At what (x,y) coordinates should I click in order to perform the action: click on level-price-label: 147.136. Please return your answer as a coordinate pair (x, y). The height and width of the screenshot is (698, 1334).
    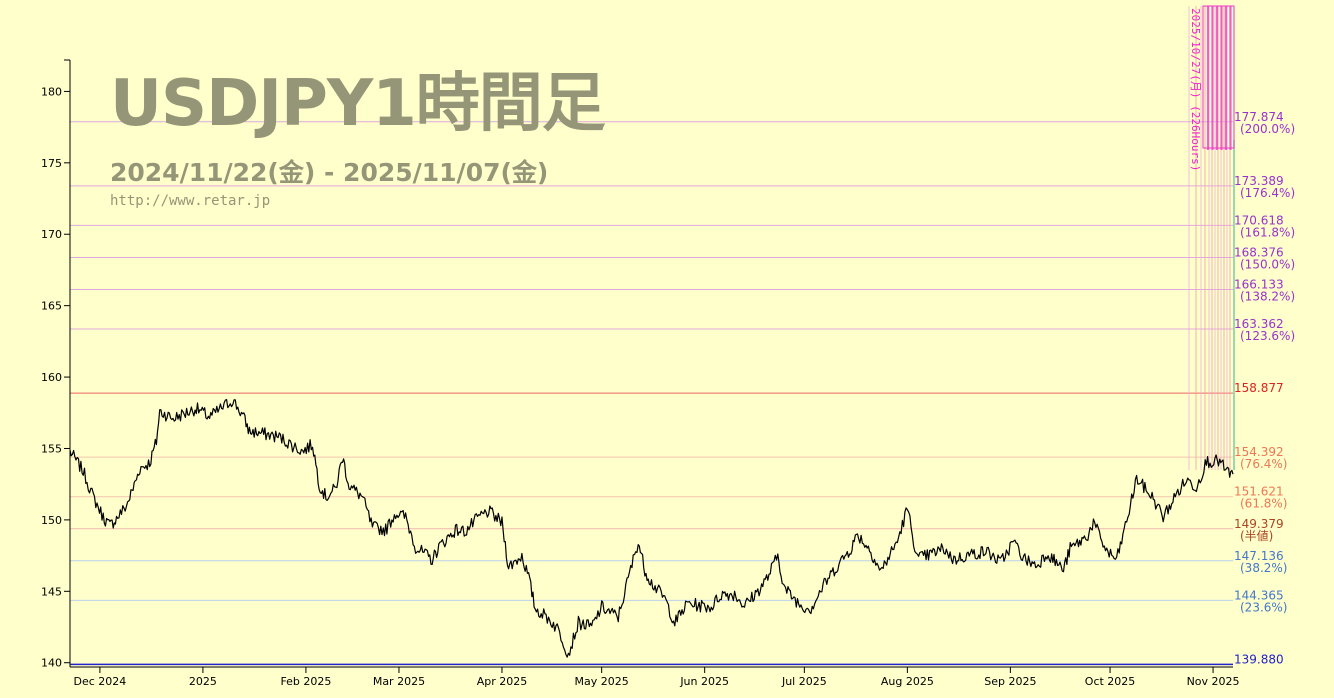
    Looking at the image, I should click on (1259, 556).